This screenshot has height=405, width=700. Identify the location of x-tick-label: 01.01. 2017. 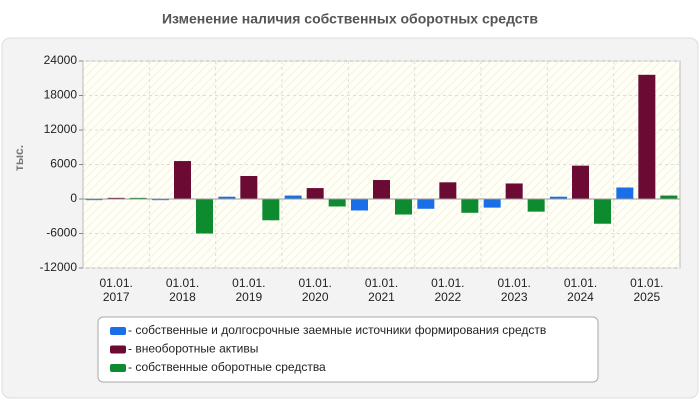
(115, 290).